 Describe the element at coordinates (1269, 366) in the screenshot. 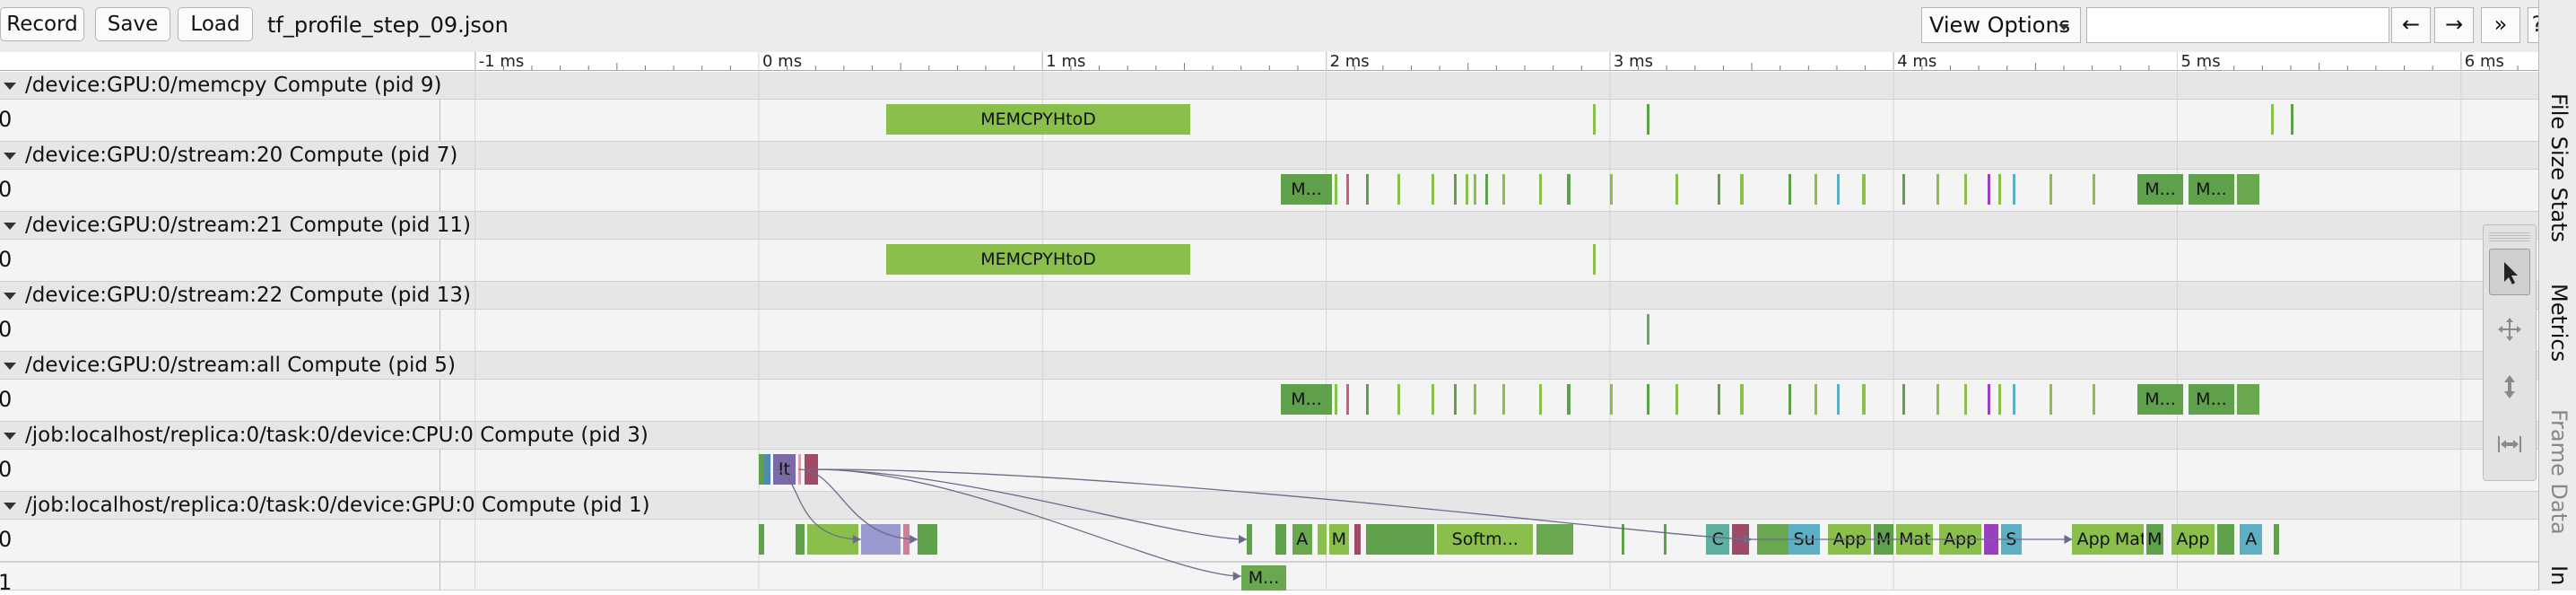

I see `process-header-streamall: /device:GPU:0/stream:all Compute (pid 5)` at that location.